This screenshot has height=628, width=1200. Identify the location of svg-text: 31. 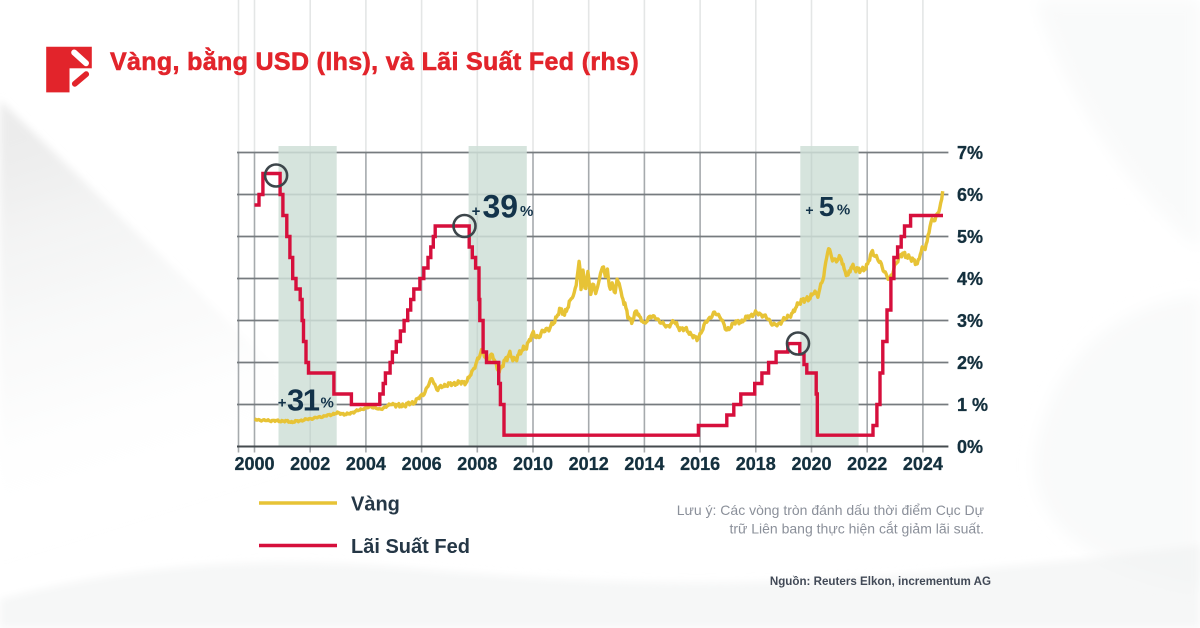
(303, 400).